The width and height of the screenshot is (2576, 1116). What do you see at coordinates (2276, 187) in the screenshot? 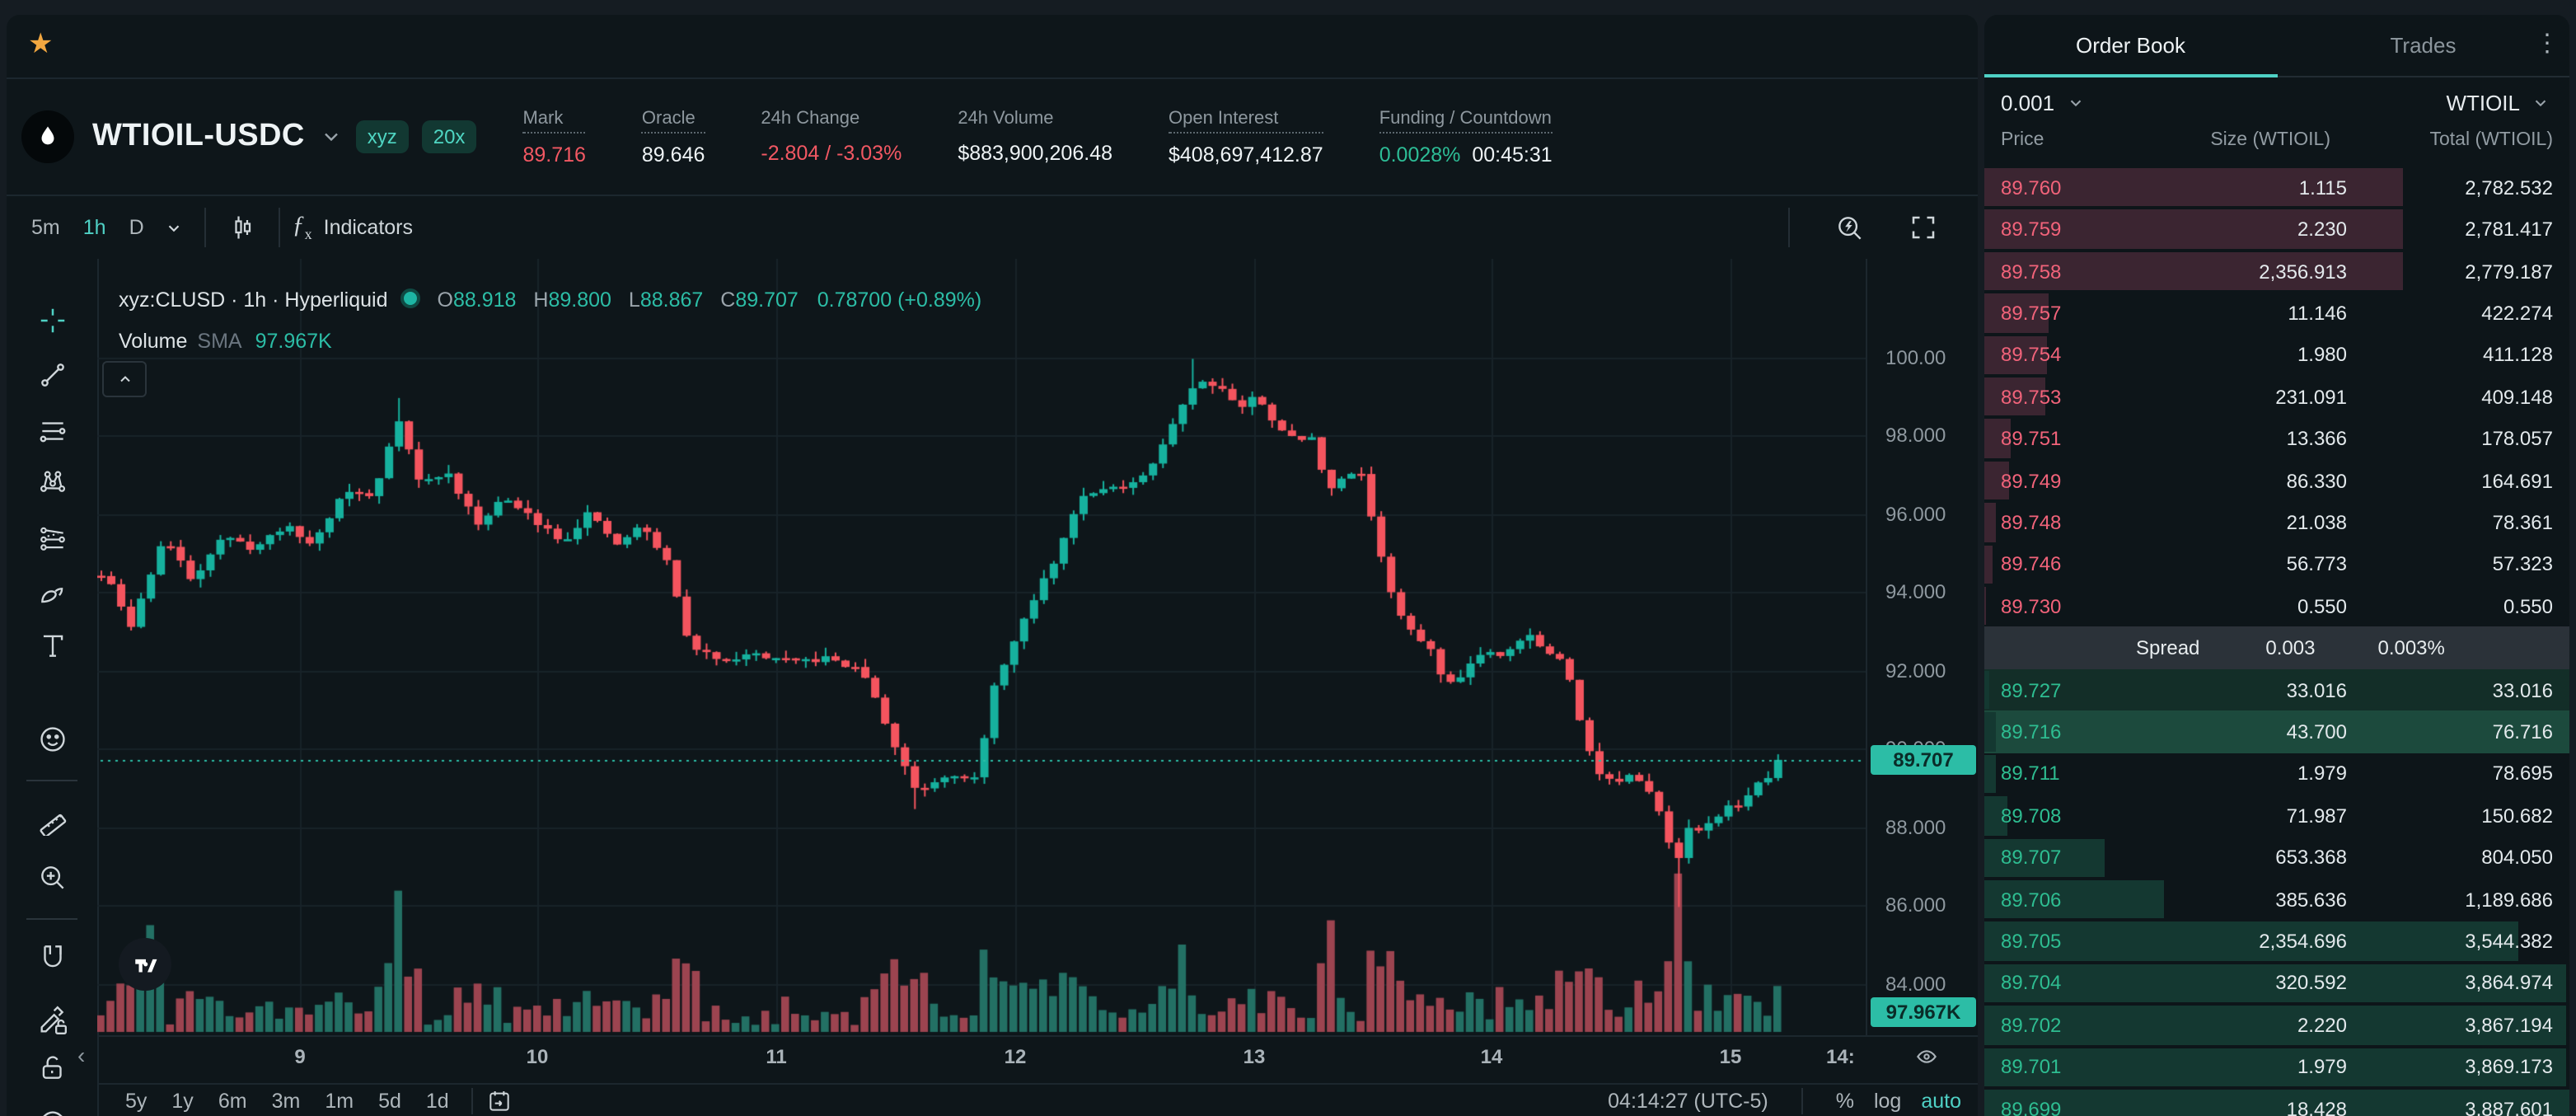
I see `order-book-row-ask: 89.760 1.115 2,782.532` at bounding box center [2276, 187].